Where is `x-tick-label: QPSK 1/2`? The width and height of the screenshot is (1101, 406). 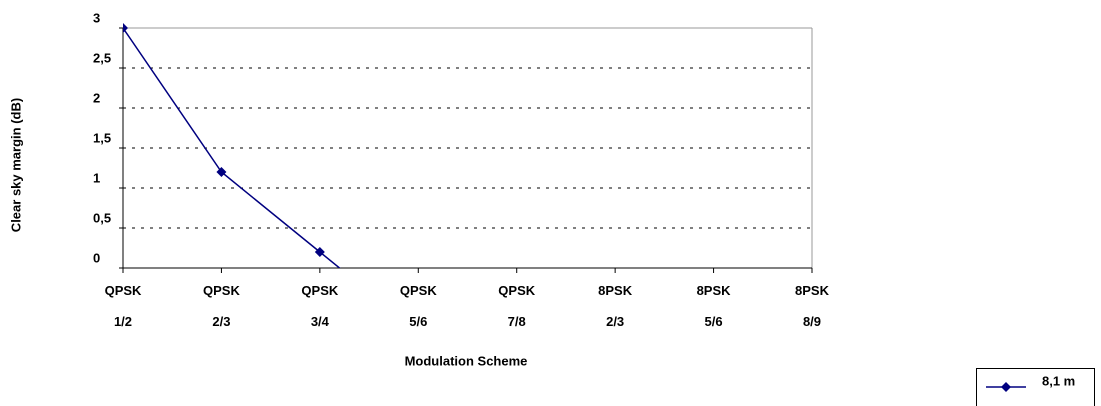 x-tick-label: QPSK 1/2 is located at coordinates (123, 306).